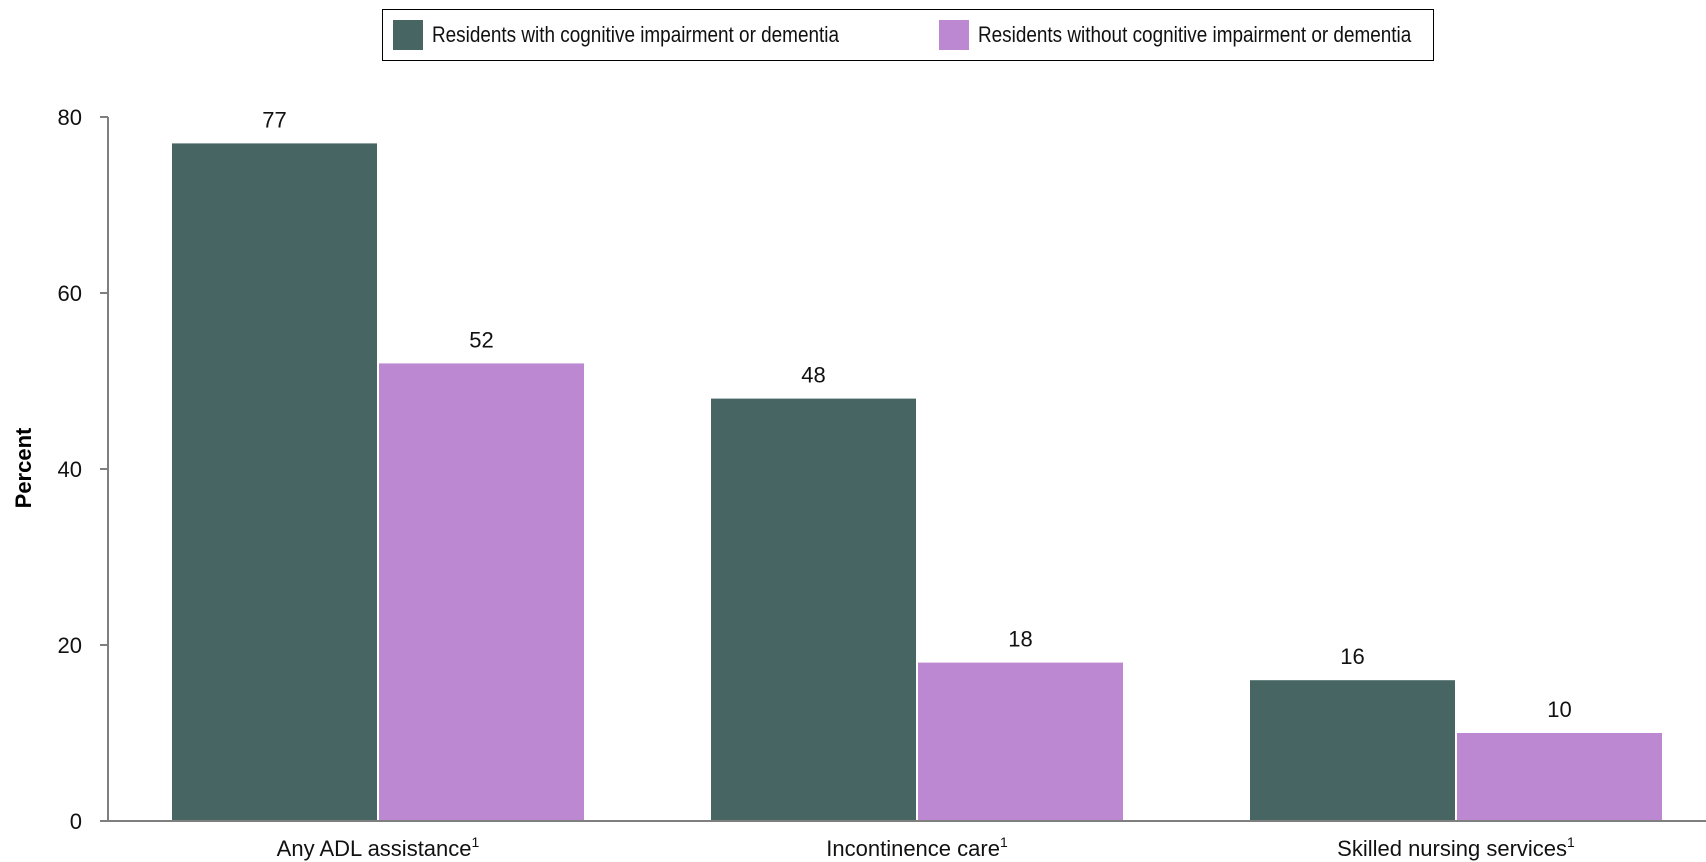 This screenshot has height=862, width=1706. I want to click on bar-value-label: 52, so click(481, 339).